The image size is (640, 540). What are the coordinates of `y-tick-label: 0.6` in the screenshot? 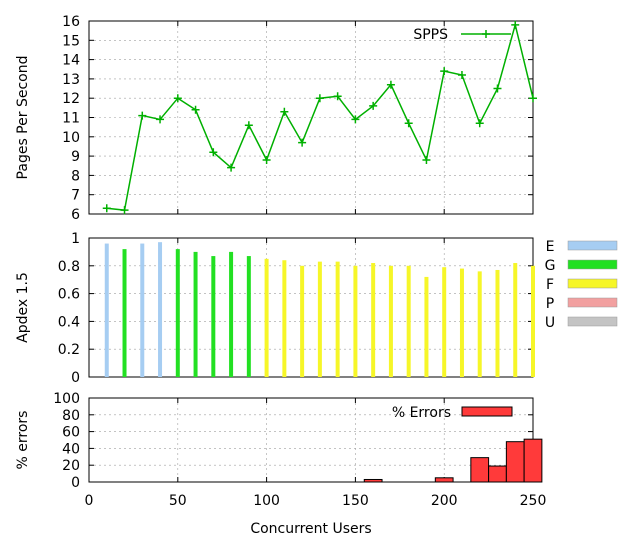 It's located at (69, 295).